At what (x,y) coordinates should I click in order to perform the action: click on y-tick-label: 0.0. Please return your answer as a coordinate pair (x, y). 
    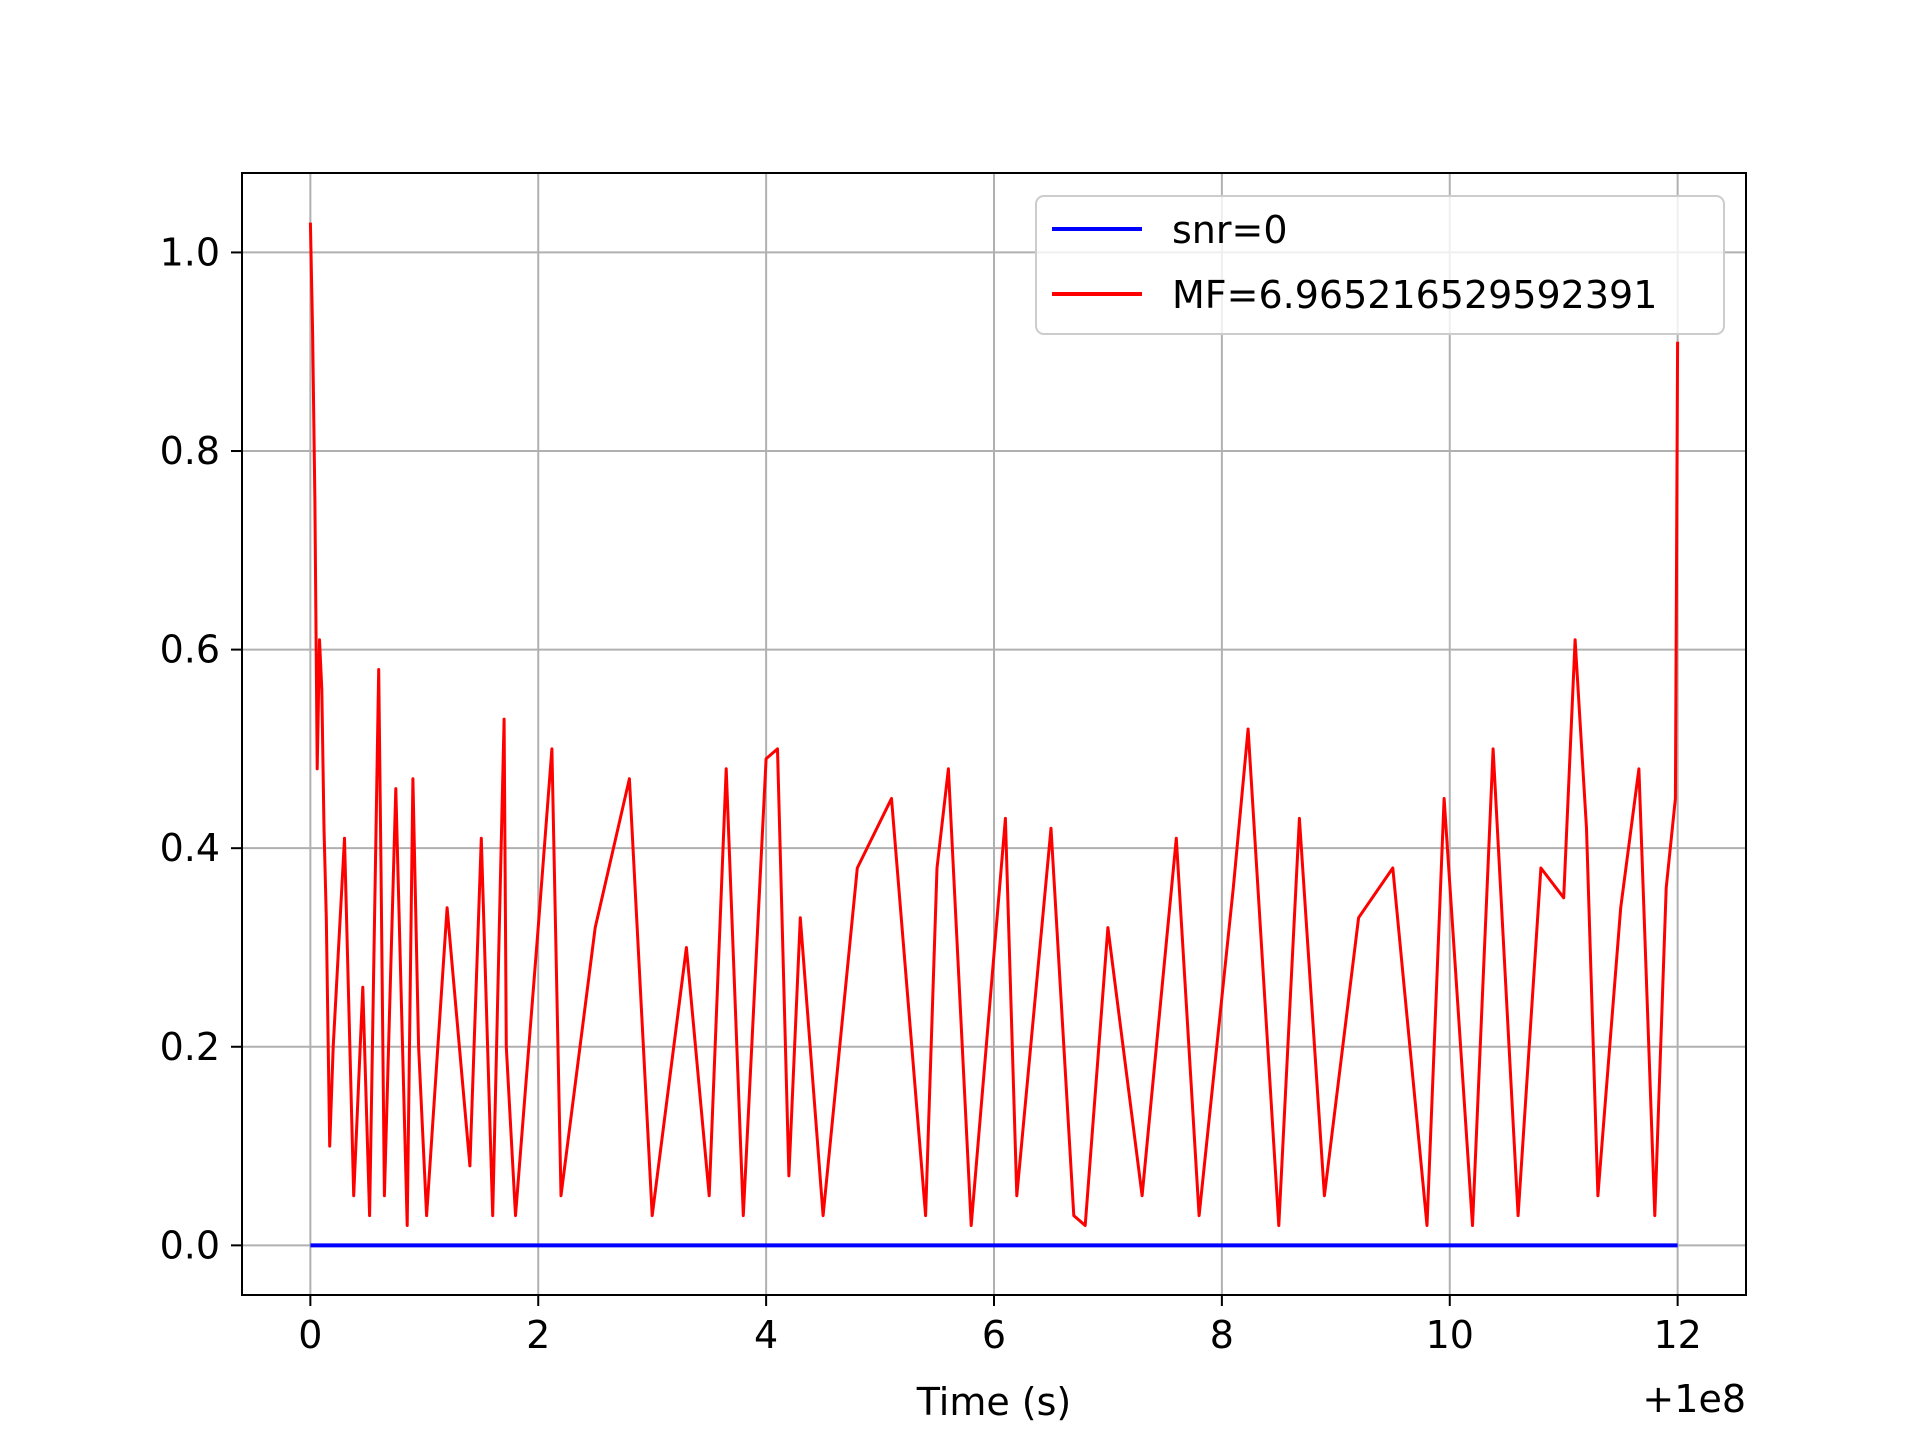
    Looking at the image, I should click on (190, 1245).